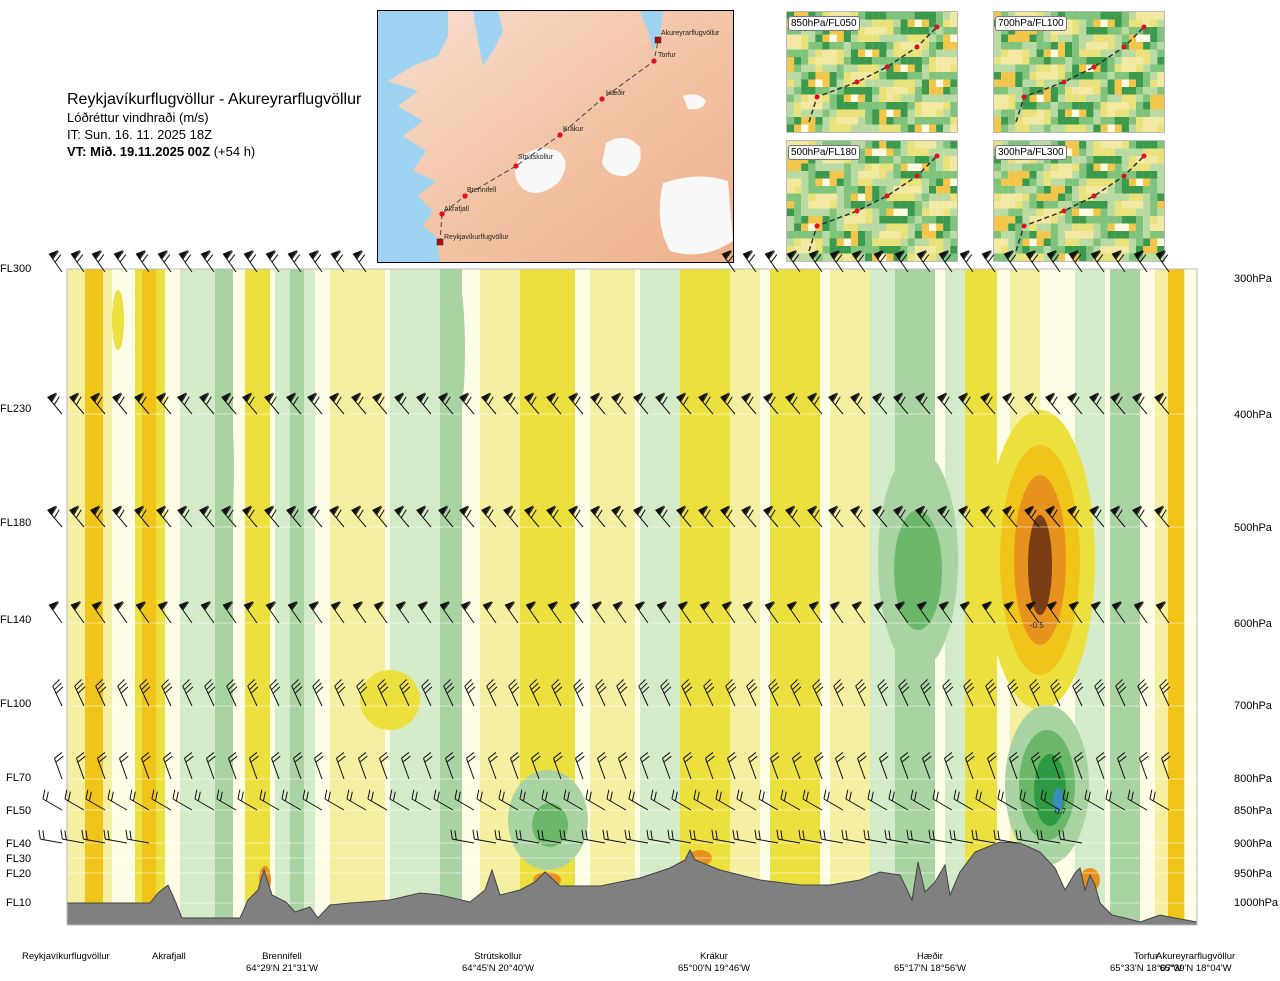 The height and width of the screenshot is (981, 1280). What do you see at coordinates (19, 778) in the screenshot?
I see `fl-label-fl70: FL70` at bounding box center [19, 778].